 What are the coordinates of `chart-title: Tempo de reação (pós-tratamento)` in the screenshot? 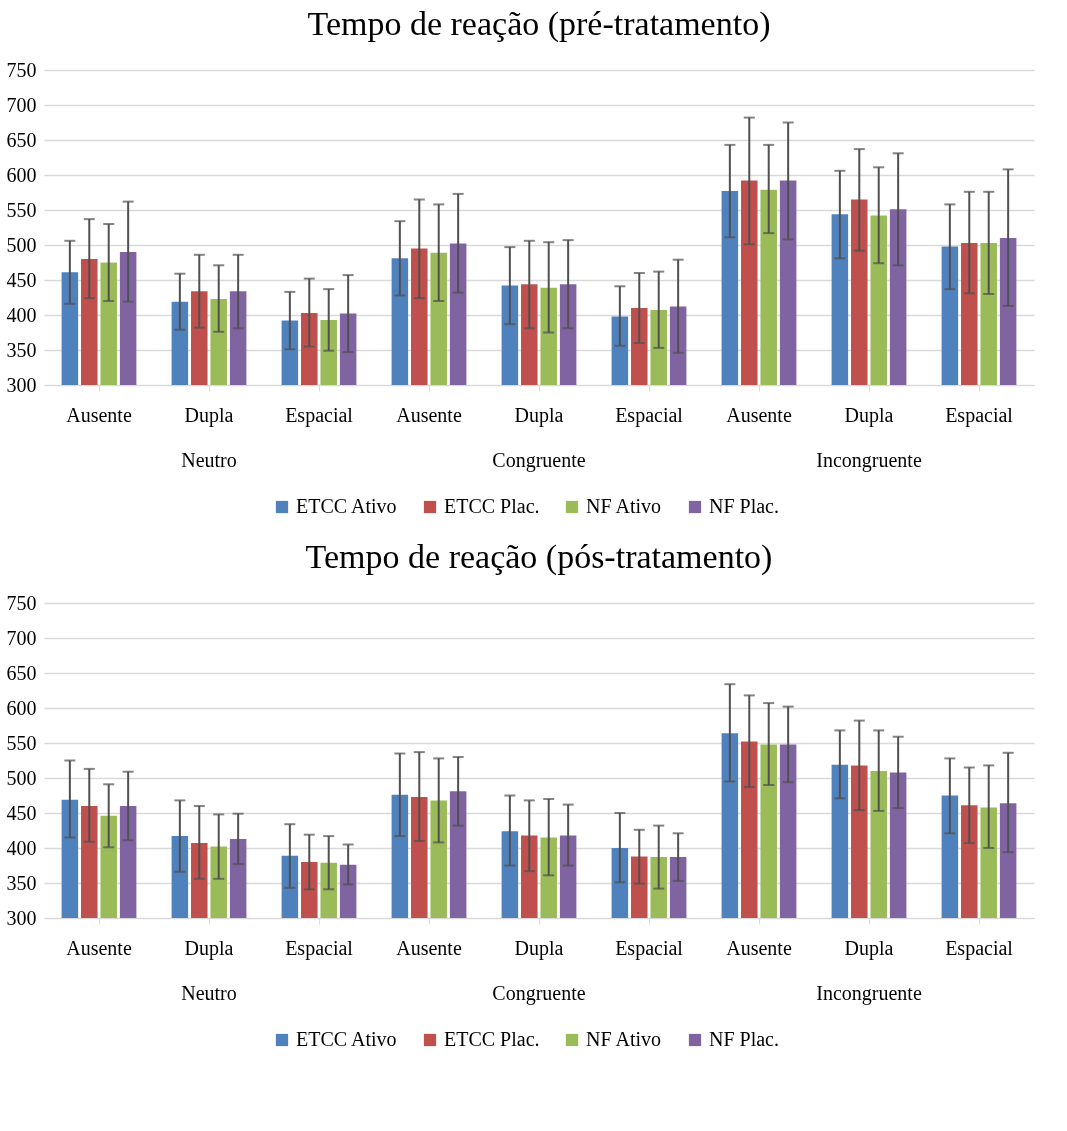 It's located at (539, 557).